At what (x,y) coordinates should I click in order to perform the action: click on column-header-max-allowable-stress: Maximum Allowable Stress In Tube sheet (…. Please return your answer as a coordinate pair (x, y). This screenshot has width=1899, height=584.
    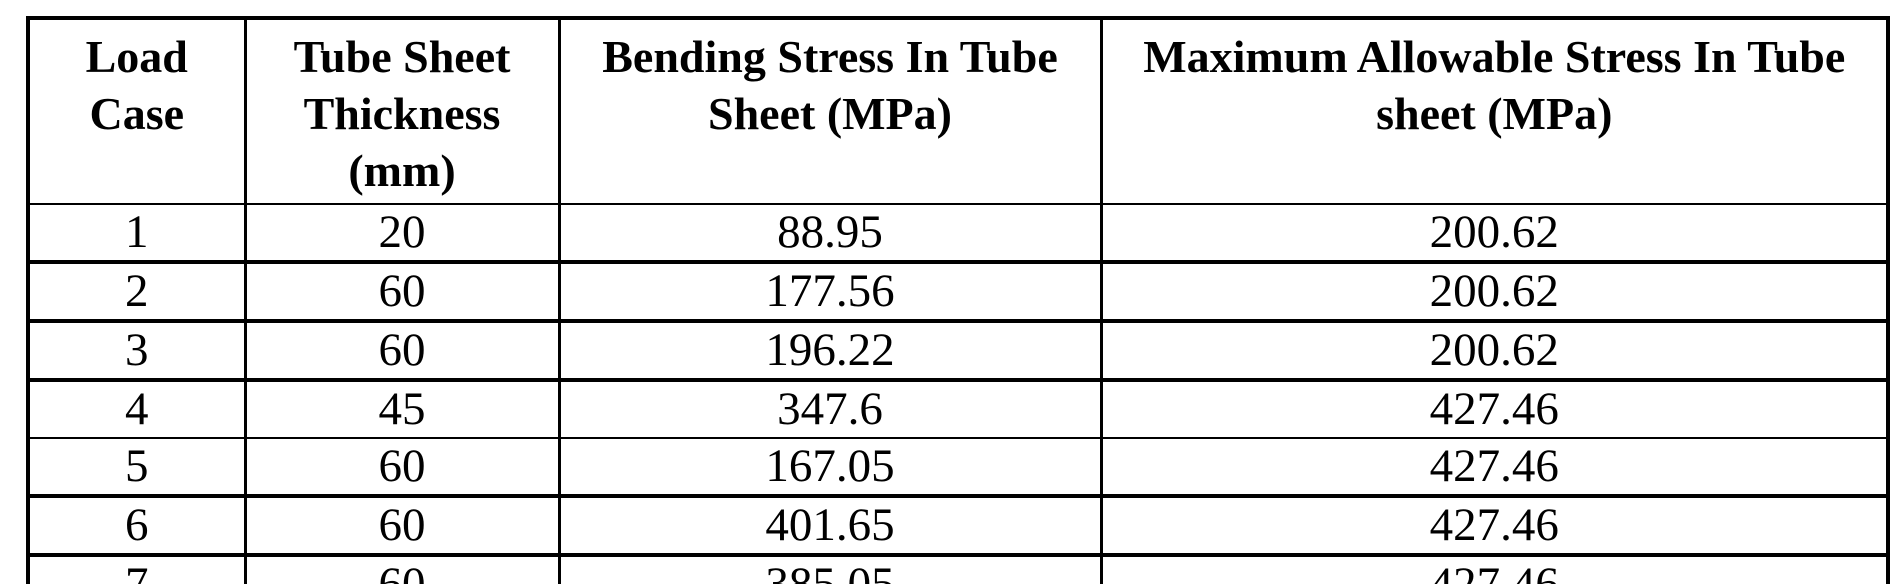
    Looking at the image, I should click on (1494, 111).